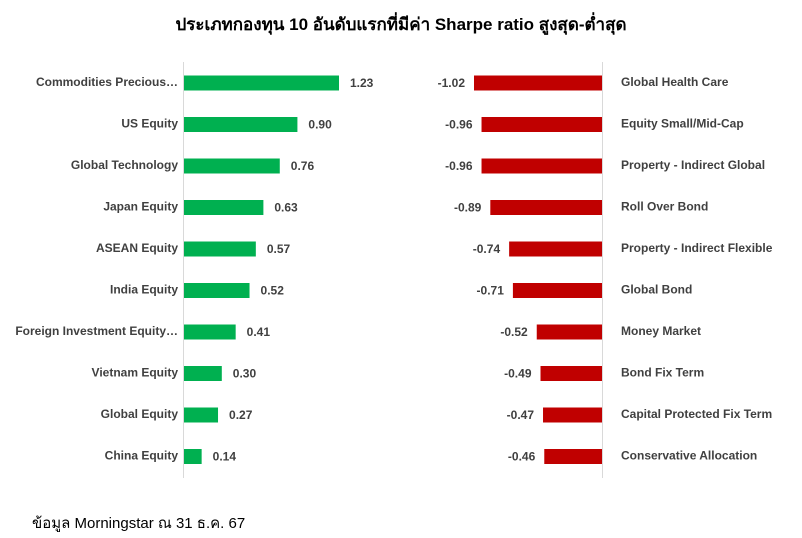 The image size is (802, 538). Describe the element at coordinates (303, 166) in the screenshot. I see `left-value-label: 0.76` at that location.